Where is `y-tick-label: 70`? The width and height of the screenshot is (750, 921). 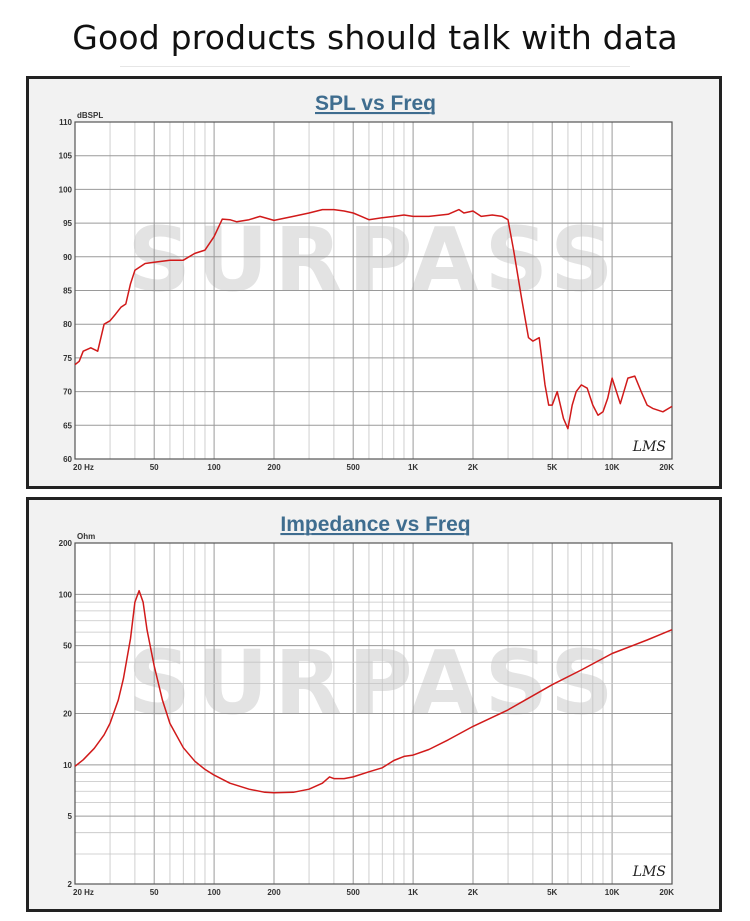 y-tick-label: 70 is located at coordinates (67, 392).